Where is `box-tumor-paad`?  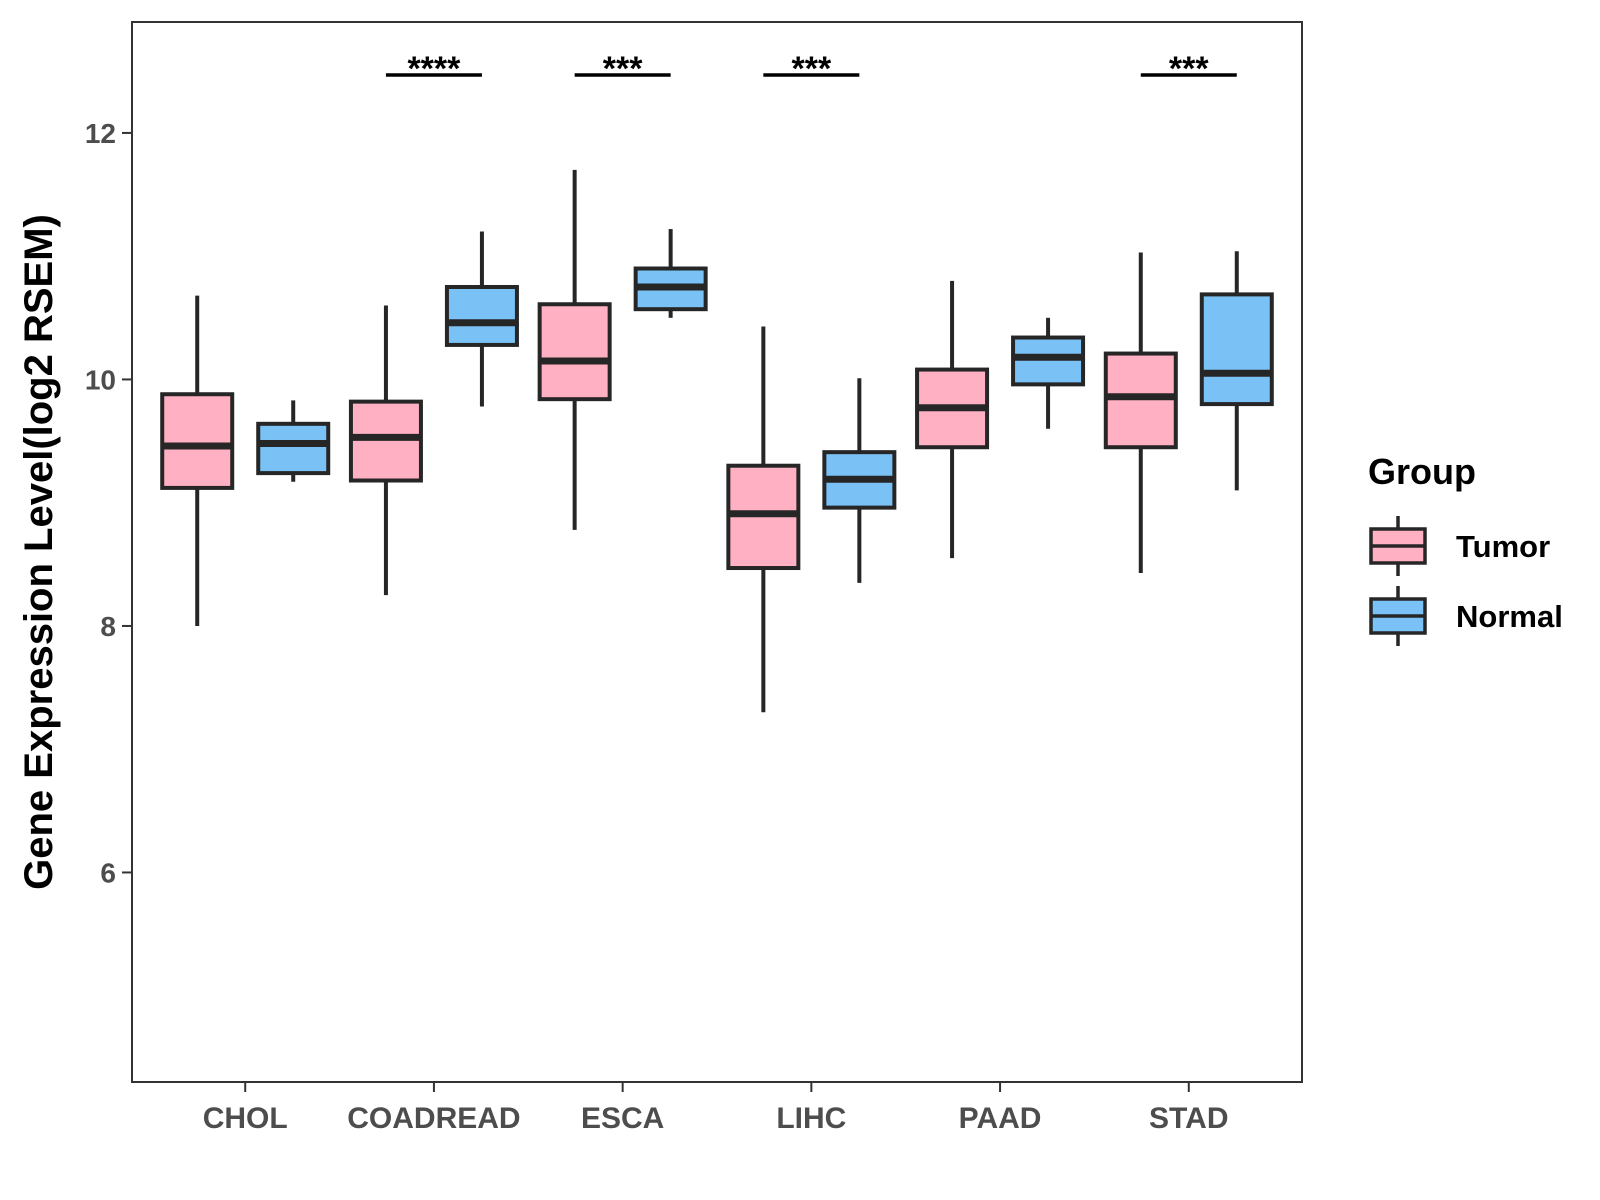
box-tumor-paad is located at coordinates (952, 419).